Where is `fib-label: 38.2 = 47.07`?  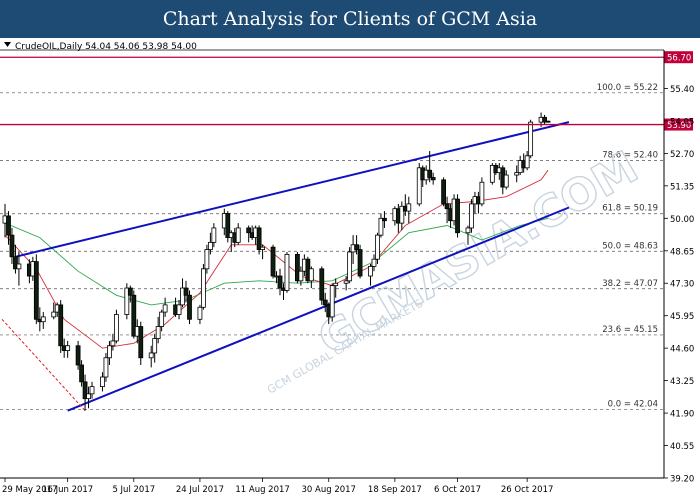 fib-label: 38.2 = 47.07 is located at coordinates (630, 284).